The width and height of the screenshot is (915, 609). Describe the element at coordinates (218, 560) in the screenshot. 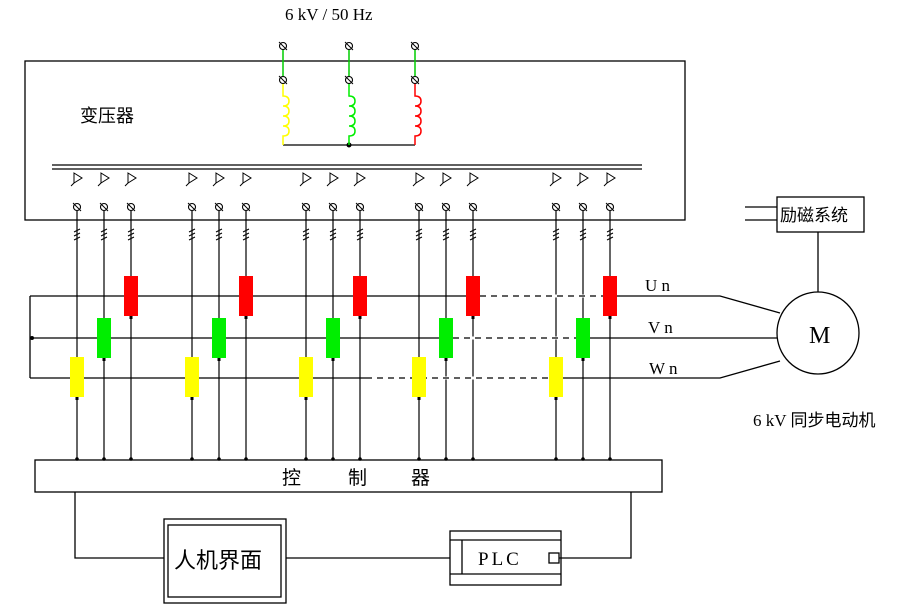

I see `hmi-label: 人机界面` at that location.